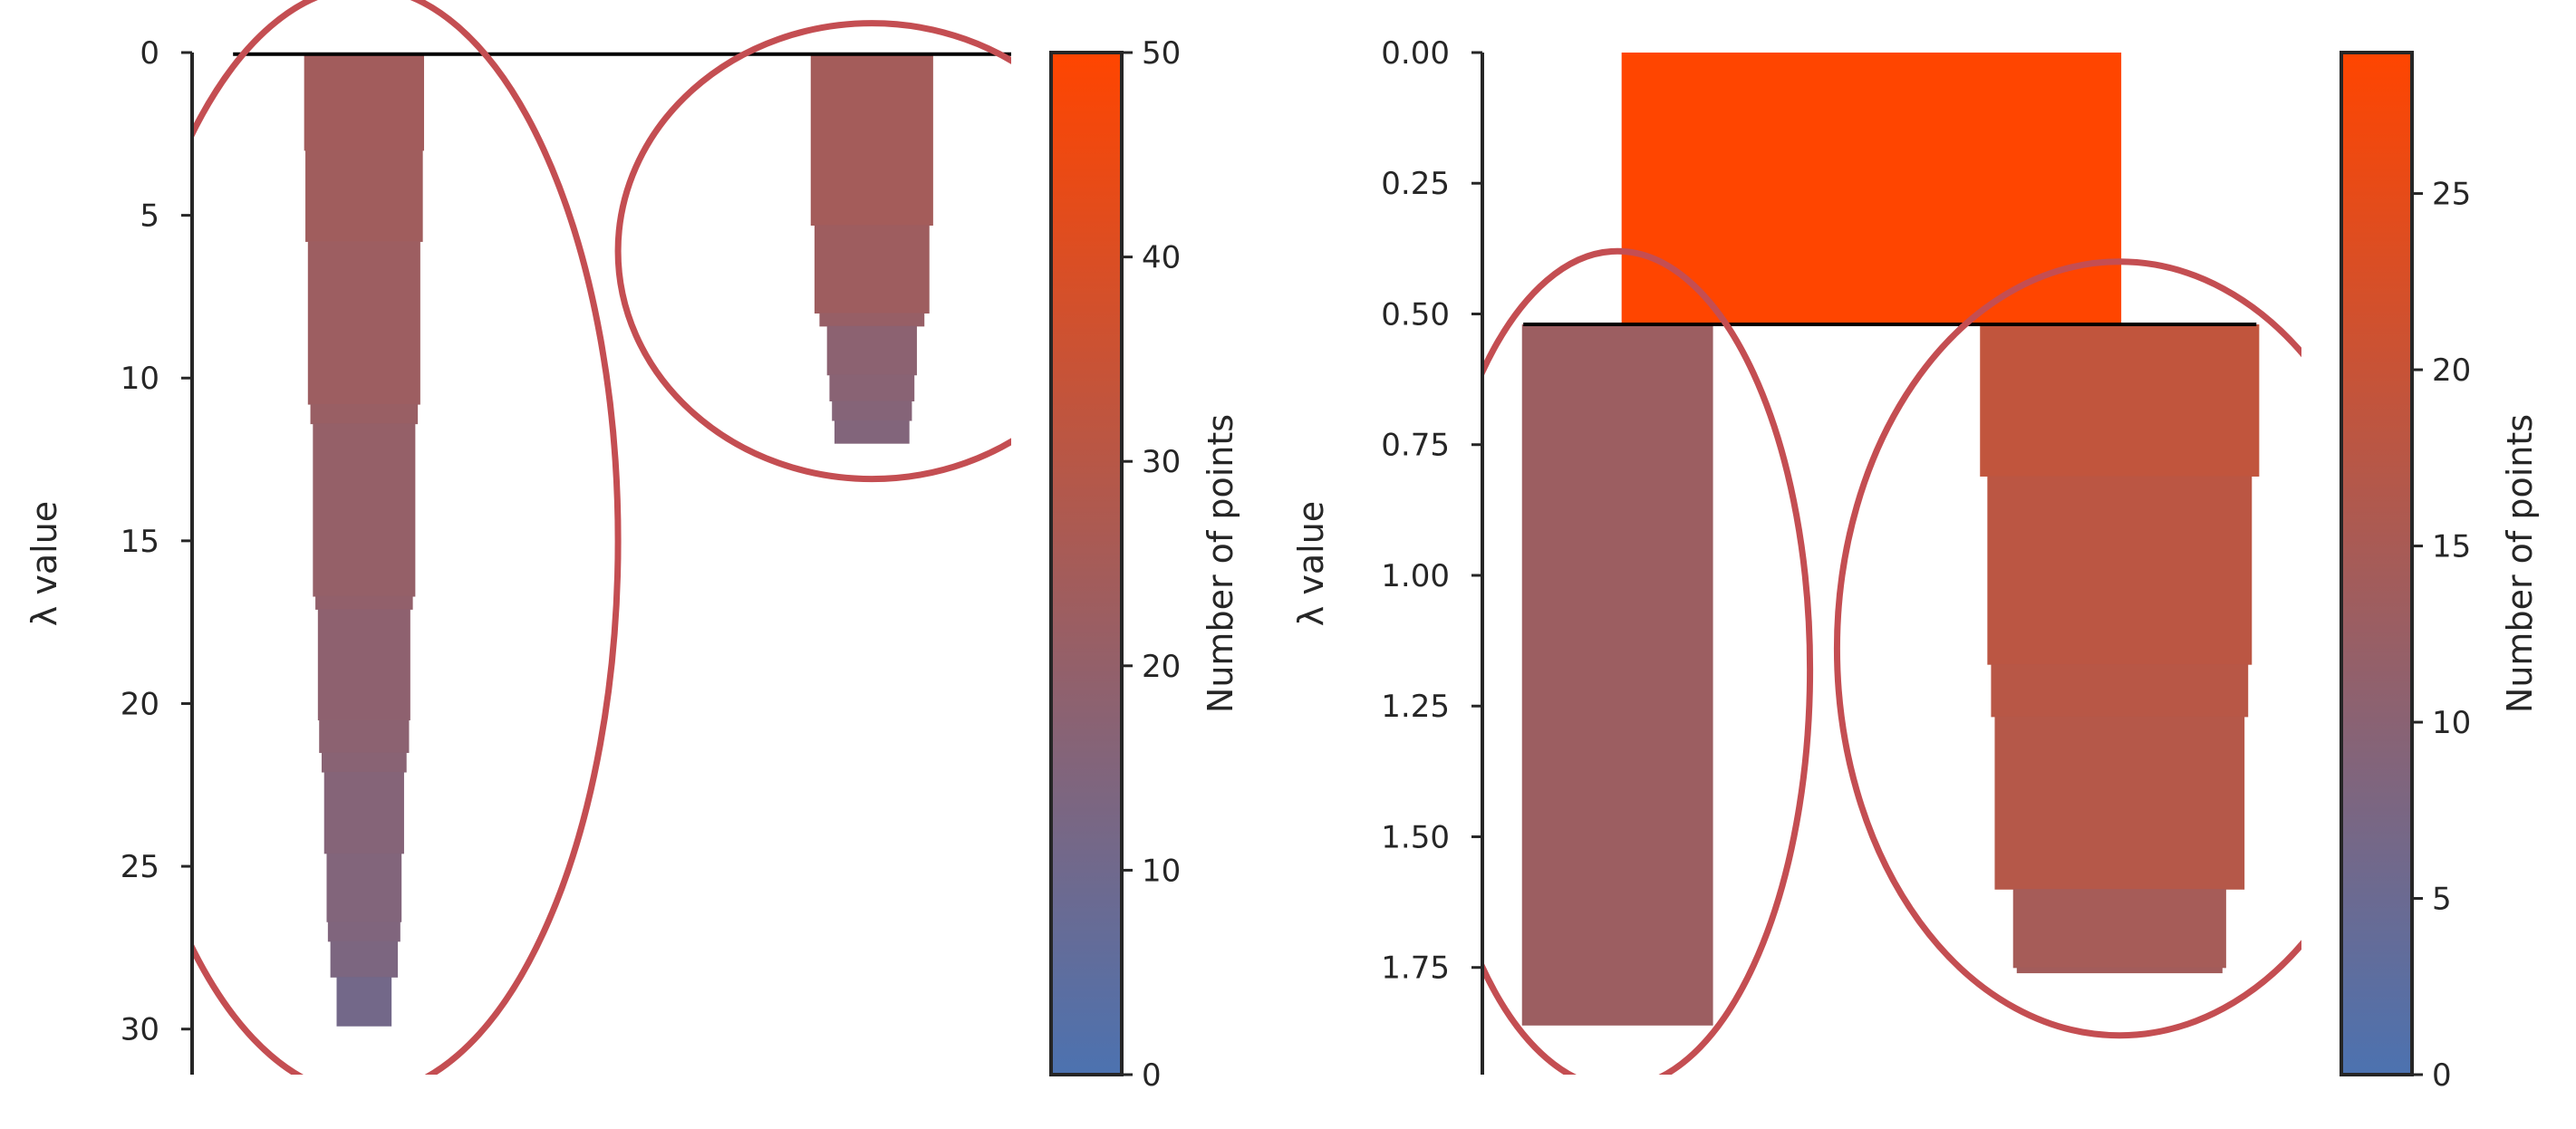 This screenshot has width=2576, height=1129. I want to click on y-tick-label: 20, so click(140, 704).